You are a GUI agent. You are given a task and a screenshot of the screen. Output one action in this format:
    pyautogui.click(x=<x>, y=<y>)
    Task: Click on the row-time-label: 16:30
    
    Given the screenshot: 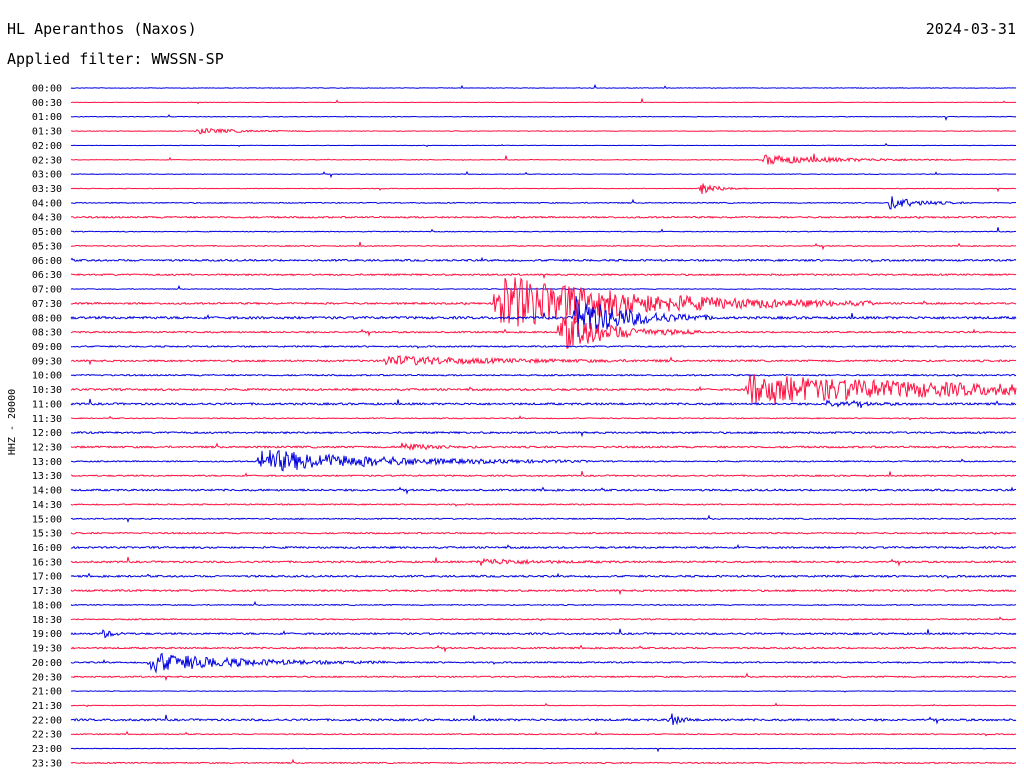 What is the action you would take?
    pyautogui.click(x=47, y=562)
    